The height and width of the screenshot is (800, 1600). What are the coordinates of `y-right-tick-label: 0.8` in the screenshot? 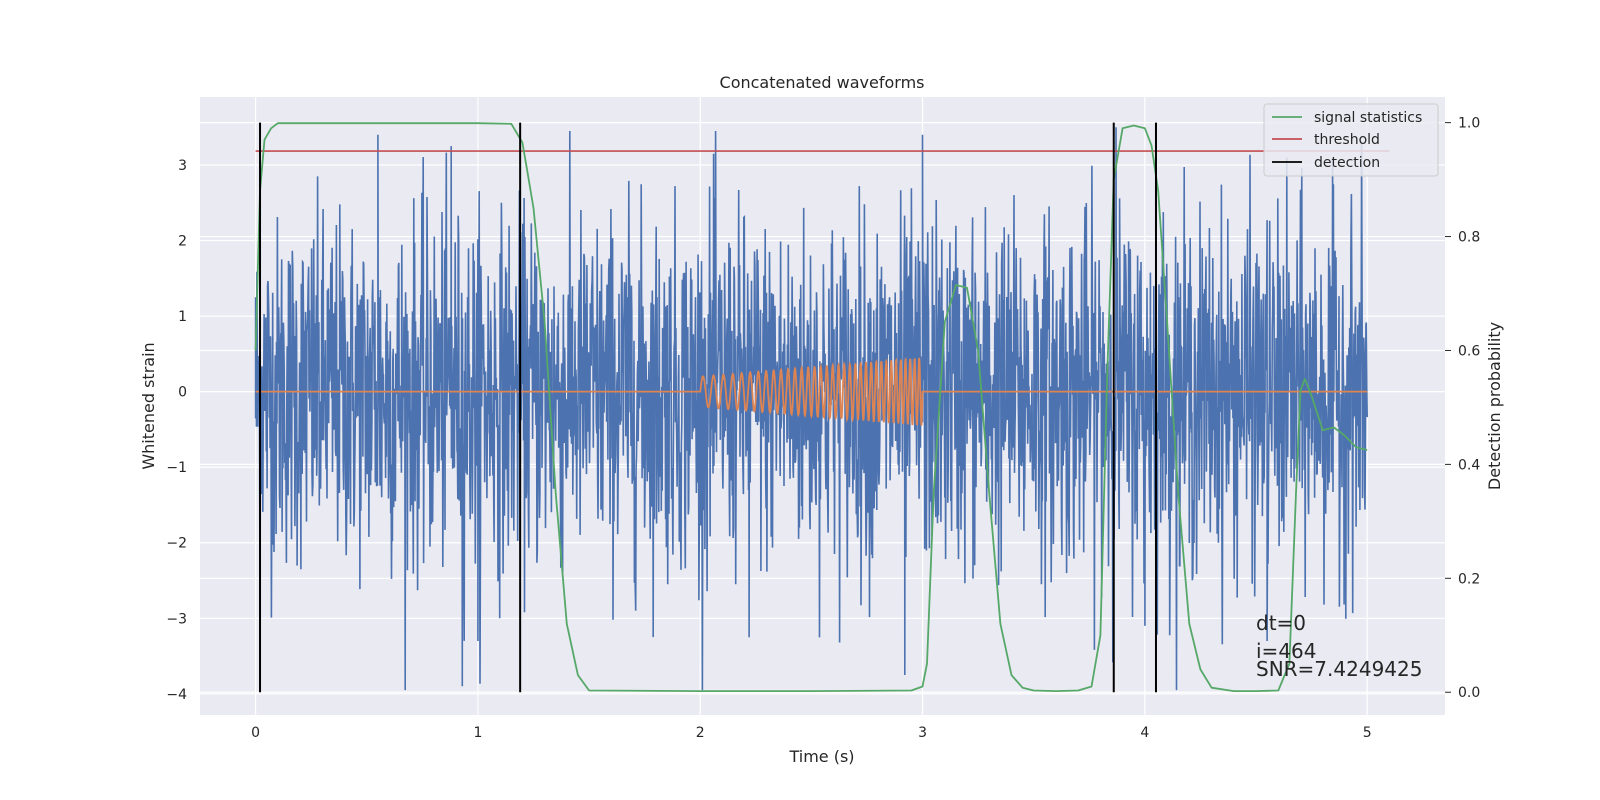 It's located at (1469, 238).